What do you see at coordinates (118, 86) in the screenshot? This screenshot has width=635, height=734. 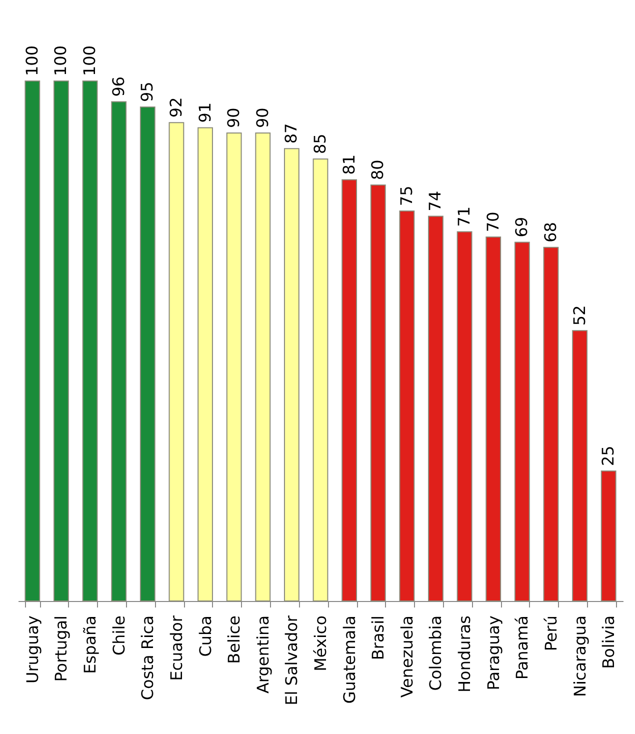 I see `data-label: 96` at bounding box center [118, 86].